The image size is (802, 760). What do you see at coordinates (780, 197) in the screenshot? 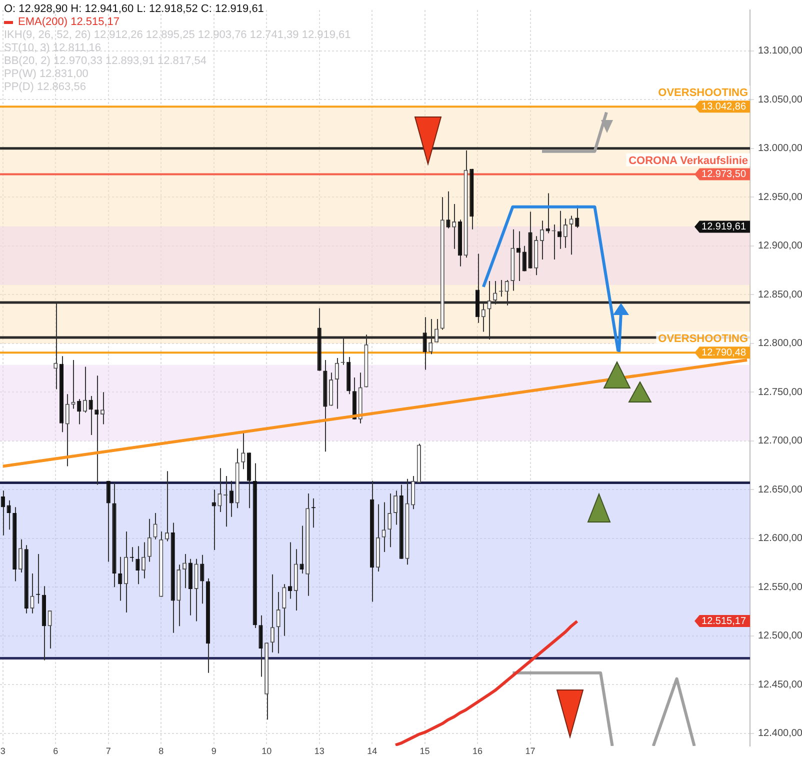
I see `y-tick-label: 12.950,00` at bounding box center [780, 197].